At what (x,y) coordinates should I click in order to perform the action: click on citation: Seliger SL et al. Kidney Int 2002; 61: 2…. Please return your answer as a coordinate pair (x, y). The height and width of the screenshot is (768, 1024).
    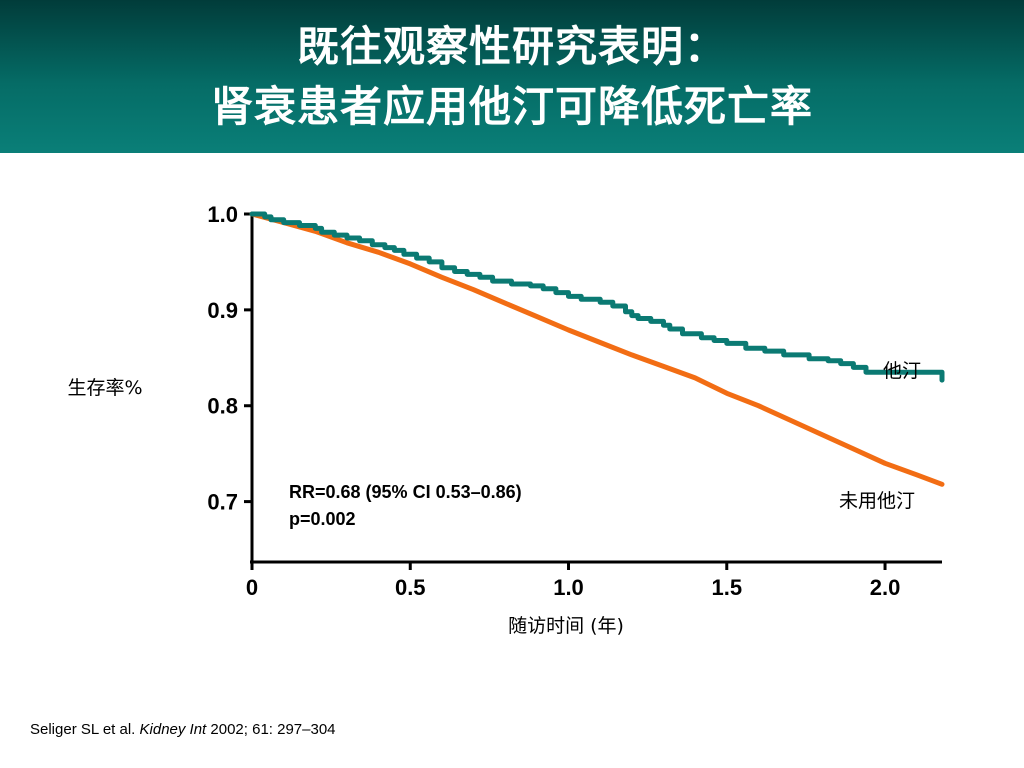
    Looking at the image, I should click on (183, 729).